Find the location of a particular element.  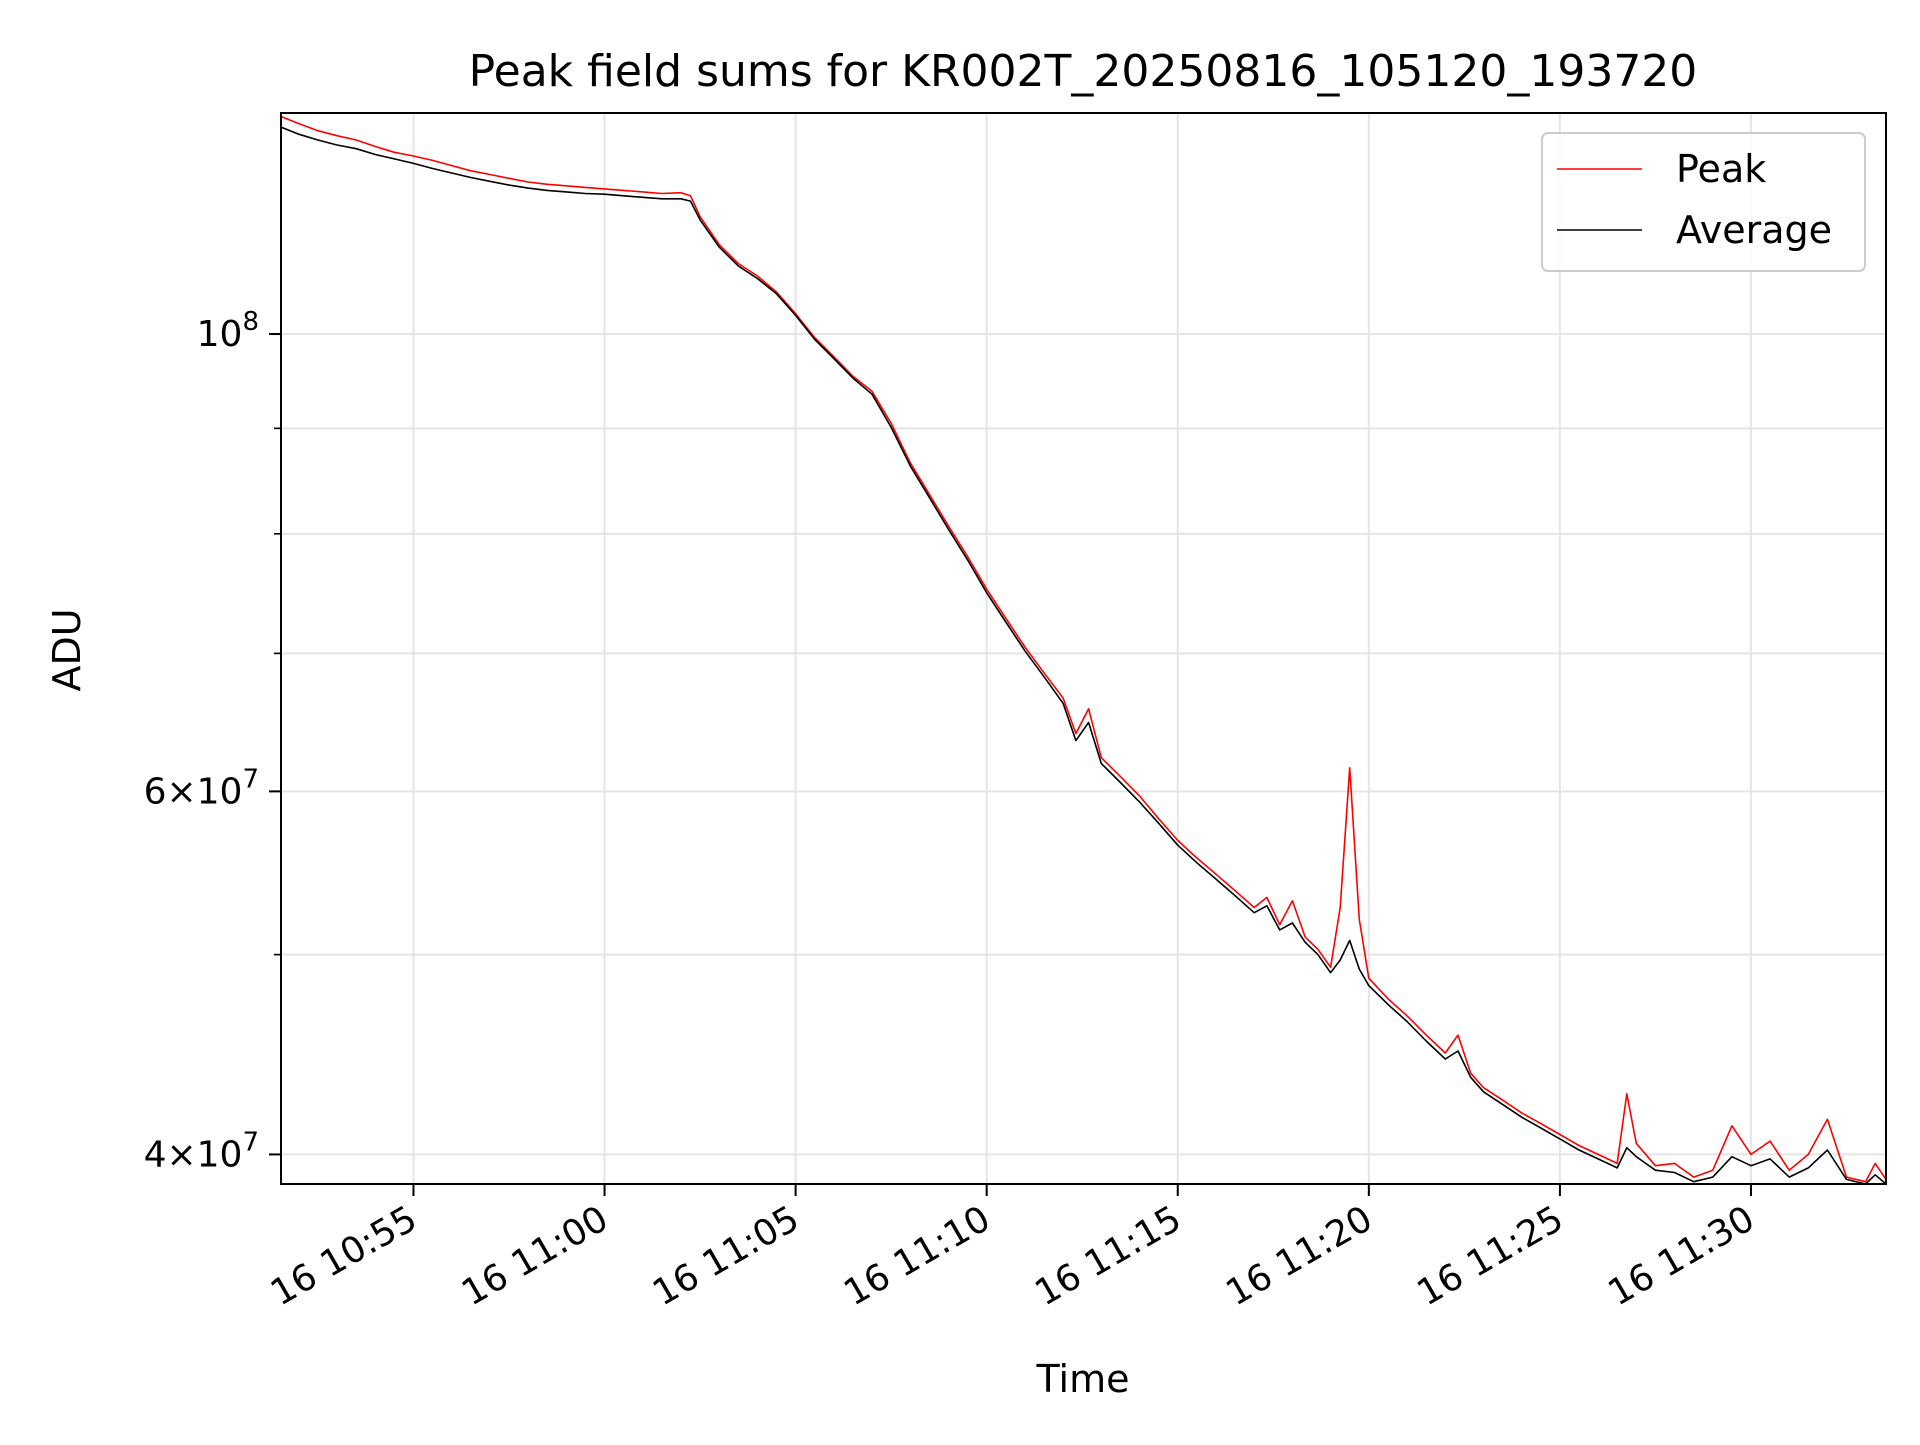

y-tick-label: 6×10⁷ is located at coordinates (201, 788).